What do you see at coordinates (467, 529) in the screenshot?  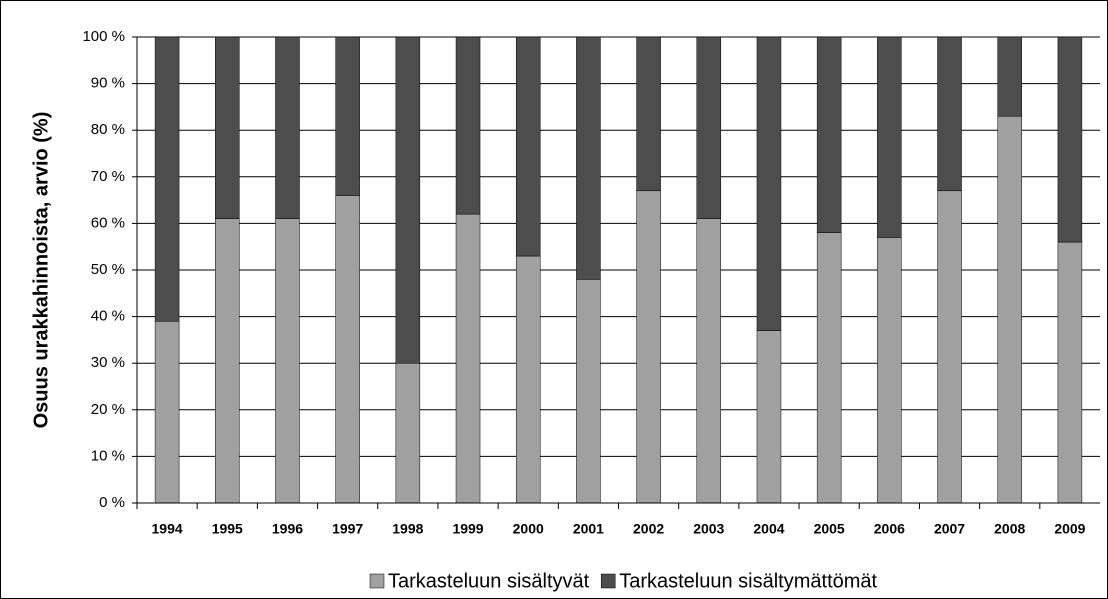 I see `x-tick-label: 1999` at bounding box center [467, 529].